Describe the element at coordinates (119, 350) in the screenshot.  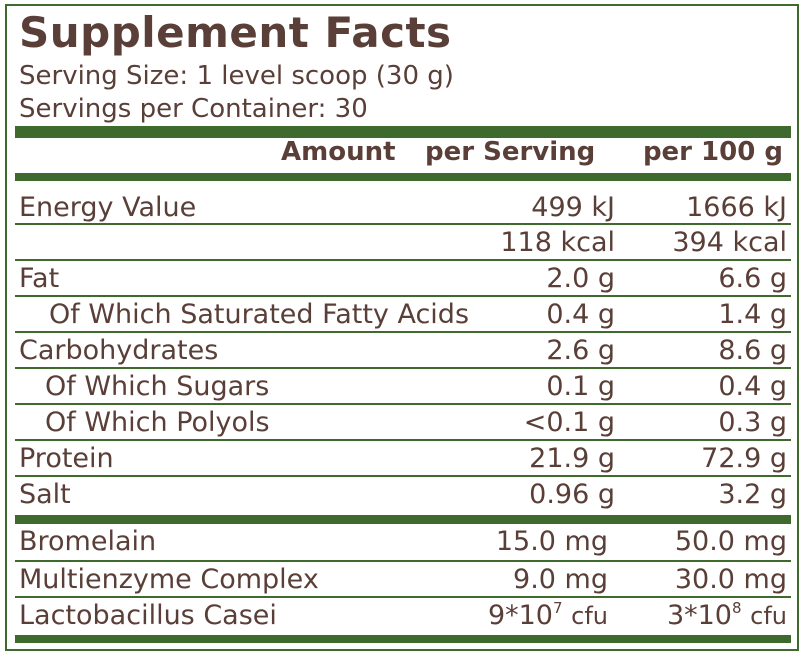
I see `row-label: Carbohydrates` at that location.